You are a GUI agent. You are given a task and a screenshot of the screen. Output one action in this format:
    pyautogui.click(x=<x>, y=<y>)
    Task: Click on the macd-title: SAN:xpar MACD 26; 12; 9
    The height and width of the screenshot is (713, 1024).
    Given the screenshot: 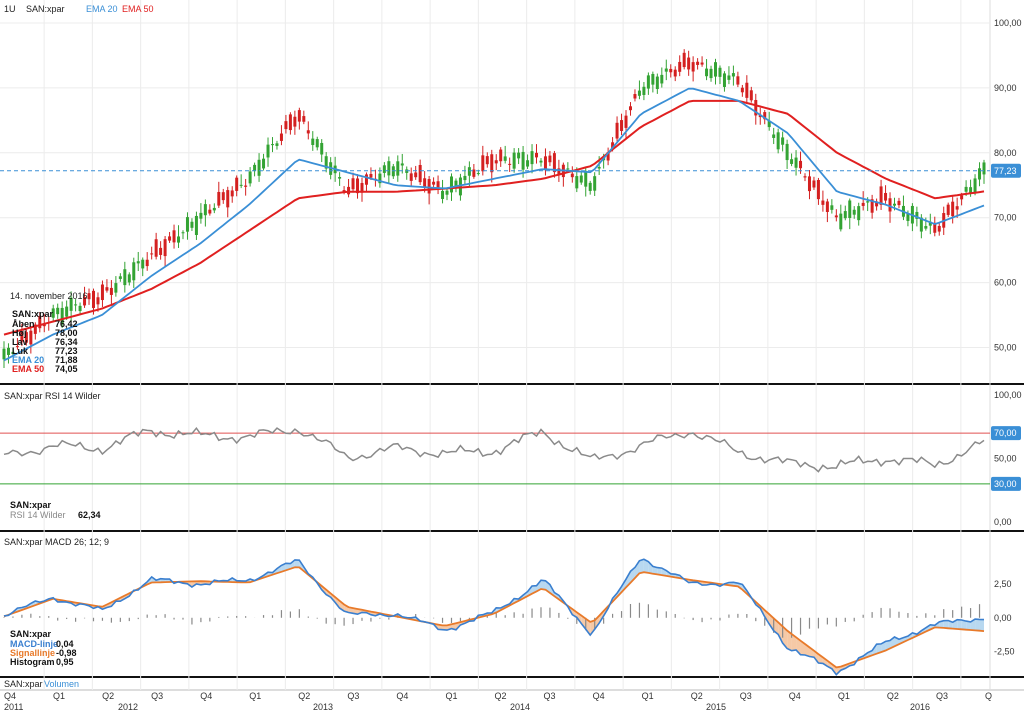 What is the action you would take?
    pyautogui.click(x=56, y=542)
    